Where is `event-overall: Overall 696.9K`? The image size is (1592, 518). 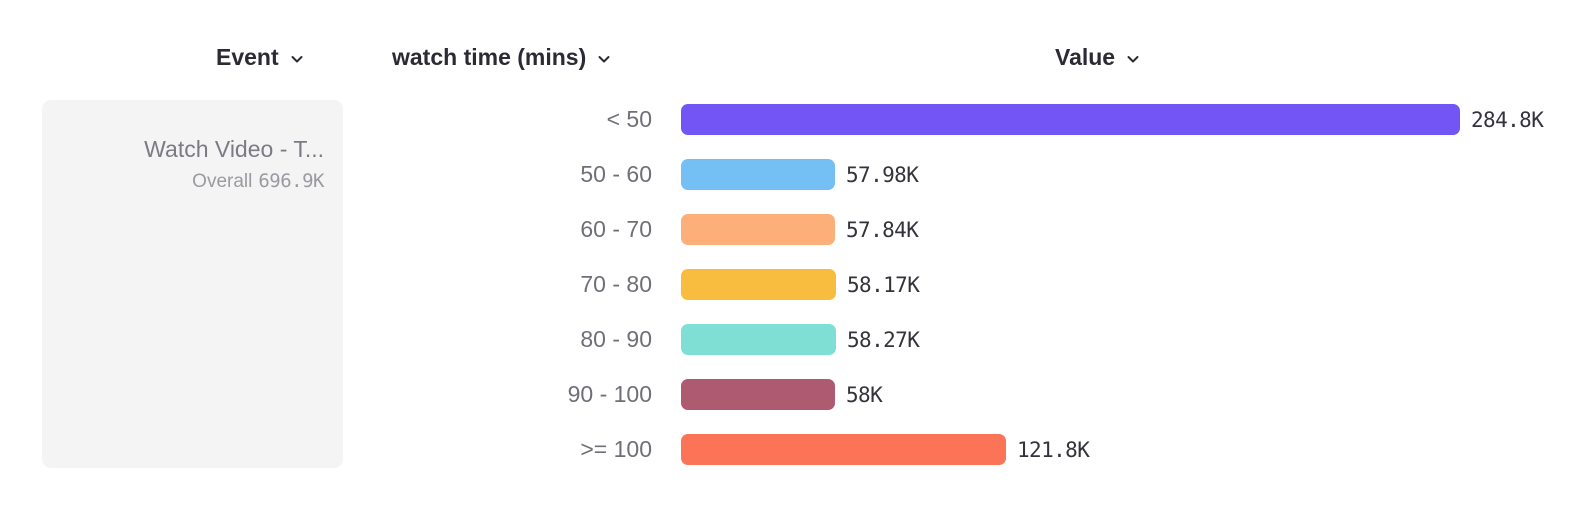
event-overall: Overall 696.9K is located at coordinates (234, 181).